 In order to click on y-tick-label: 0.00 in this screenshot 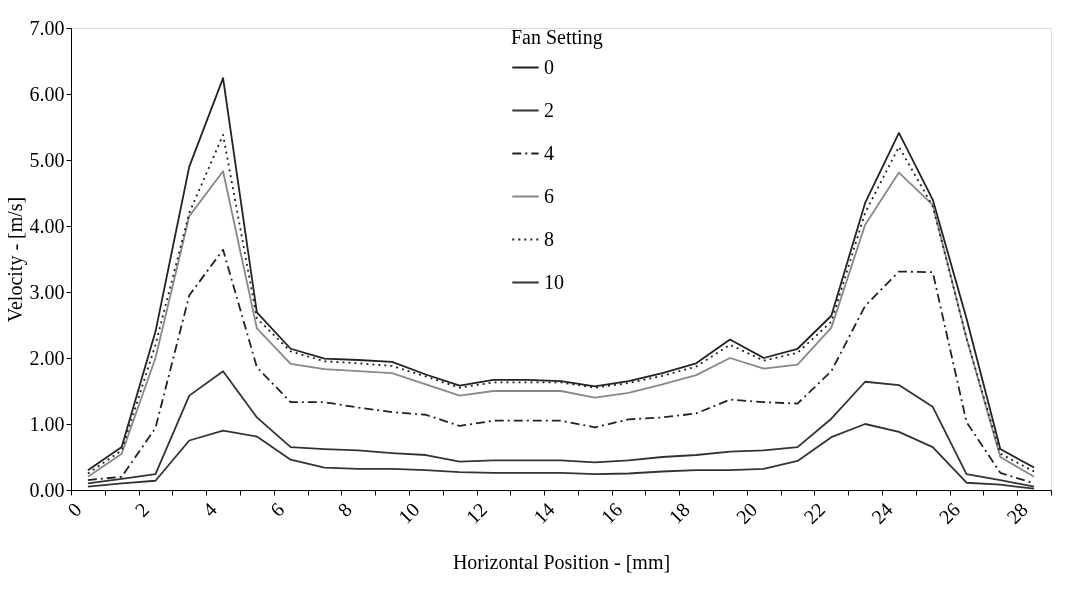, I will do `click(47, 489)`.